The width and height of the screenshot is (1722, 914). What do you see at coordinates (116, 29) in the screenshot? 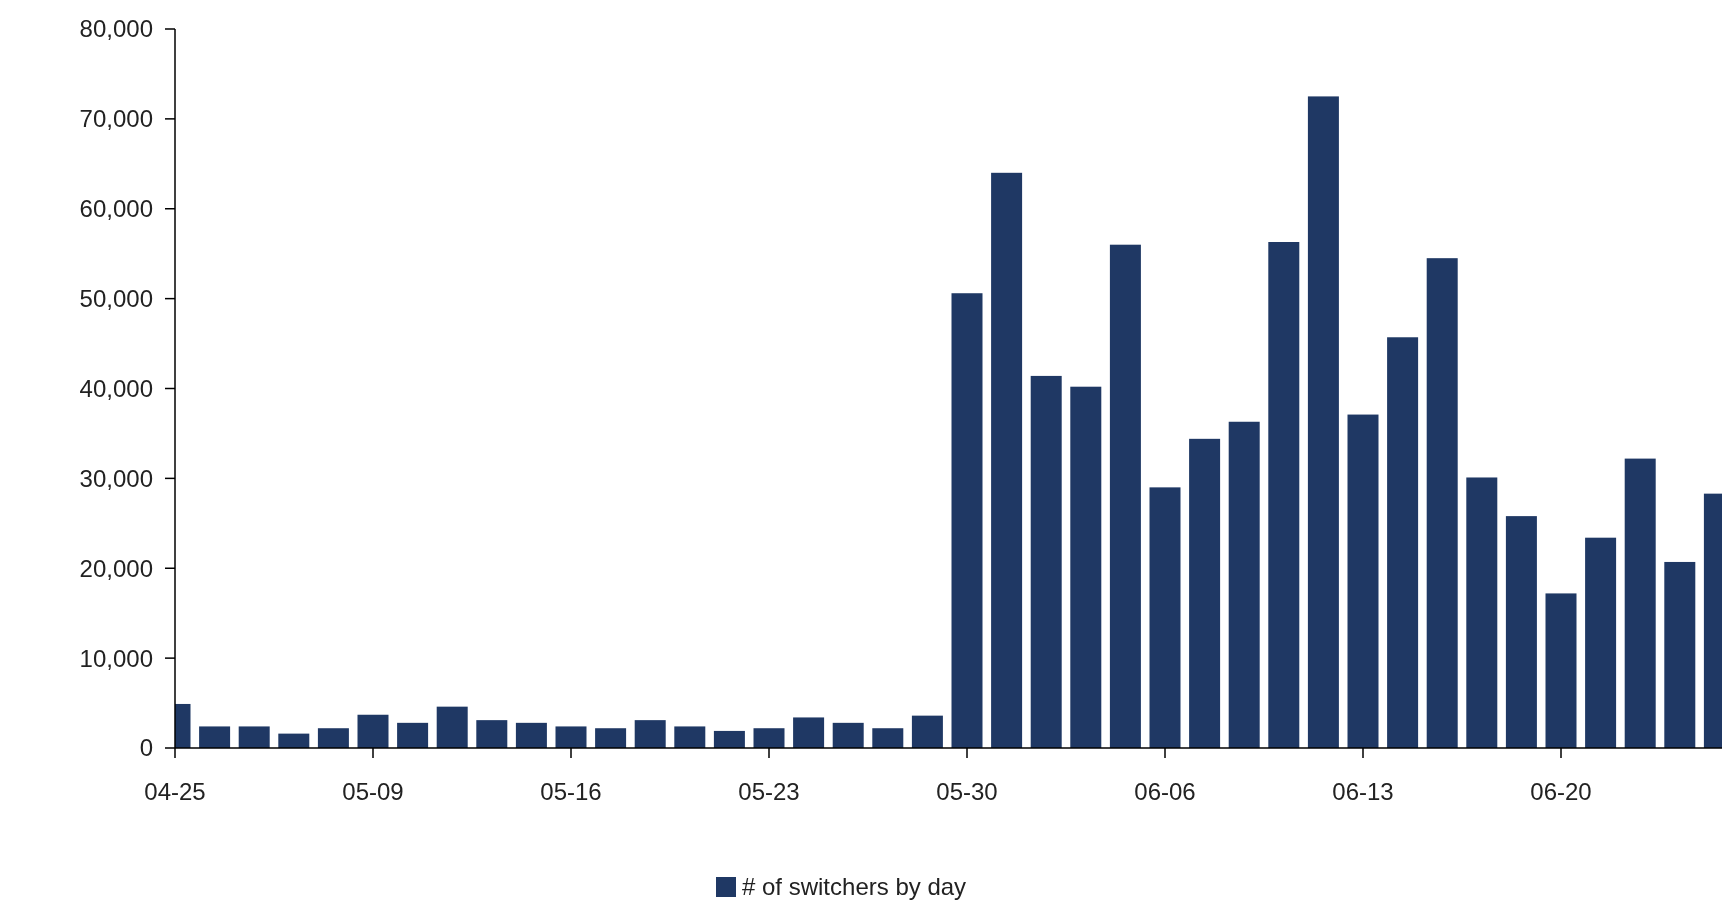
I see `y-tick-label: 80,000` at bounding box center [116, 29].